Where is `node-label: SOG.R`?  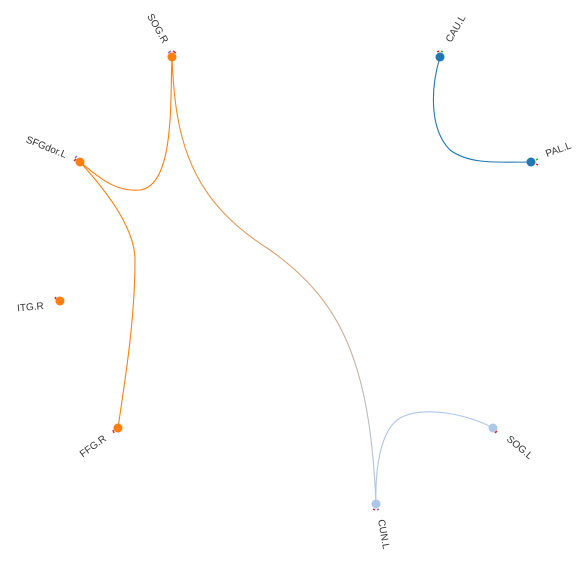
node-label: SOG.R is located at coordinates (157, 28).